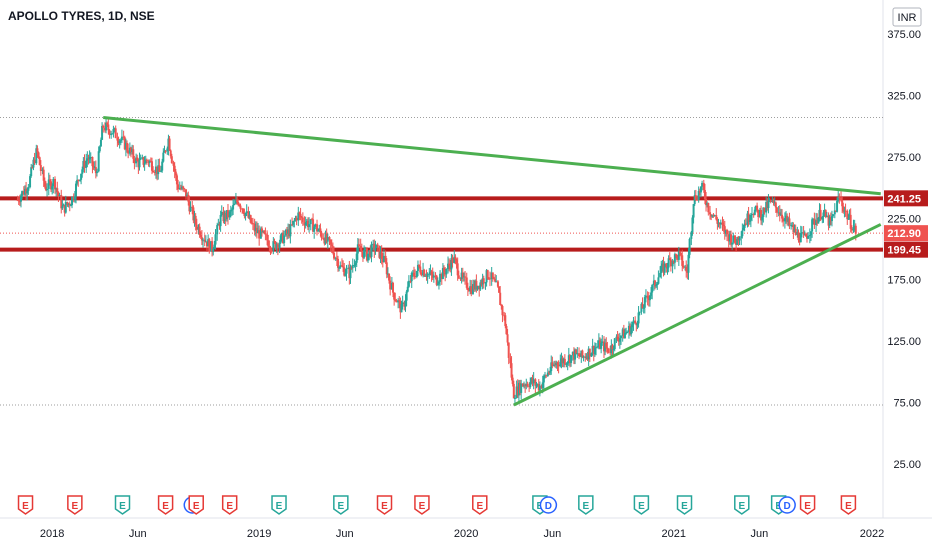 The image size is (932, 550). What do you see at coordinates (904, 35) in the screenshot?
I see `y-tick-label: 375.00` at bounding box center [904, 35].